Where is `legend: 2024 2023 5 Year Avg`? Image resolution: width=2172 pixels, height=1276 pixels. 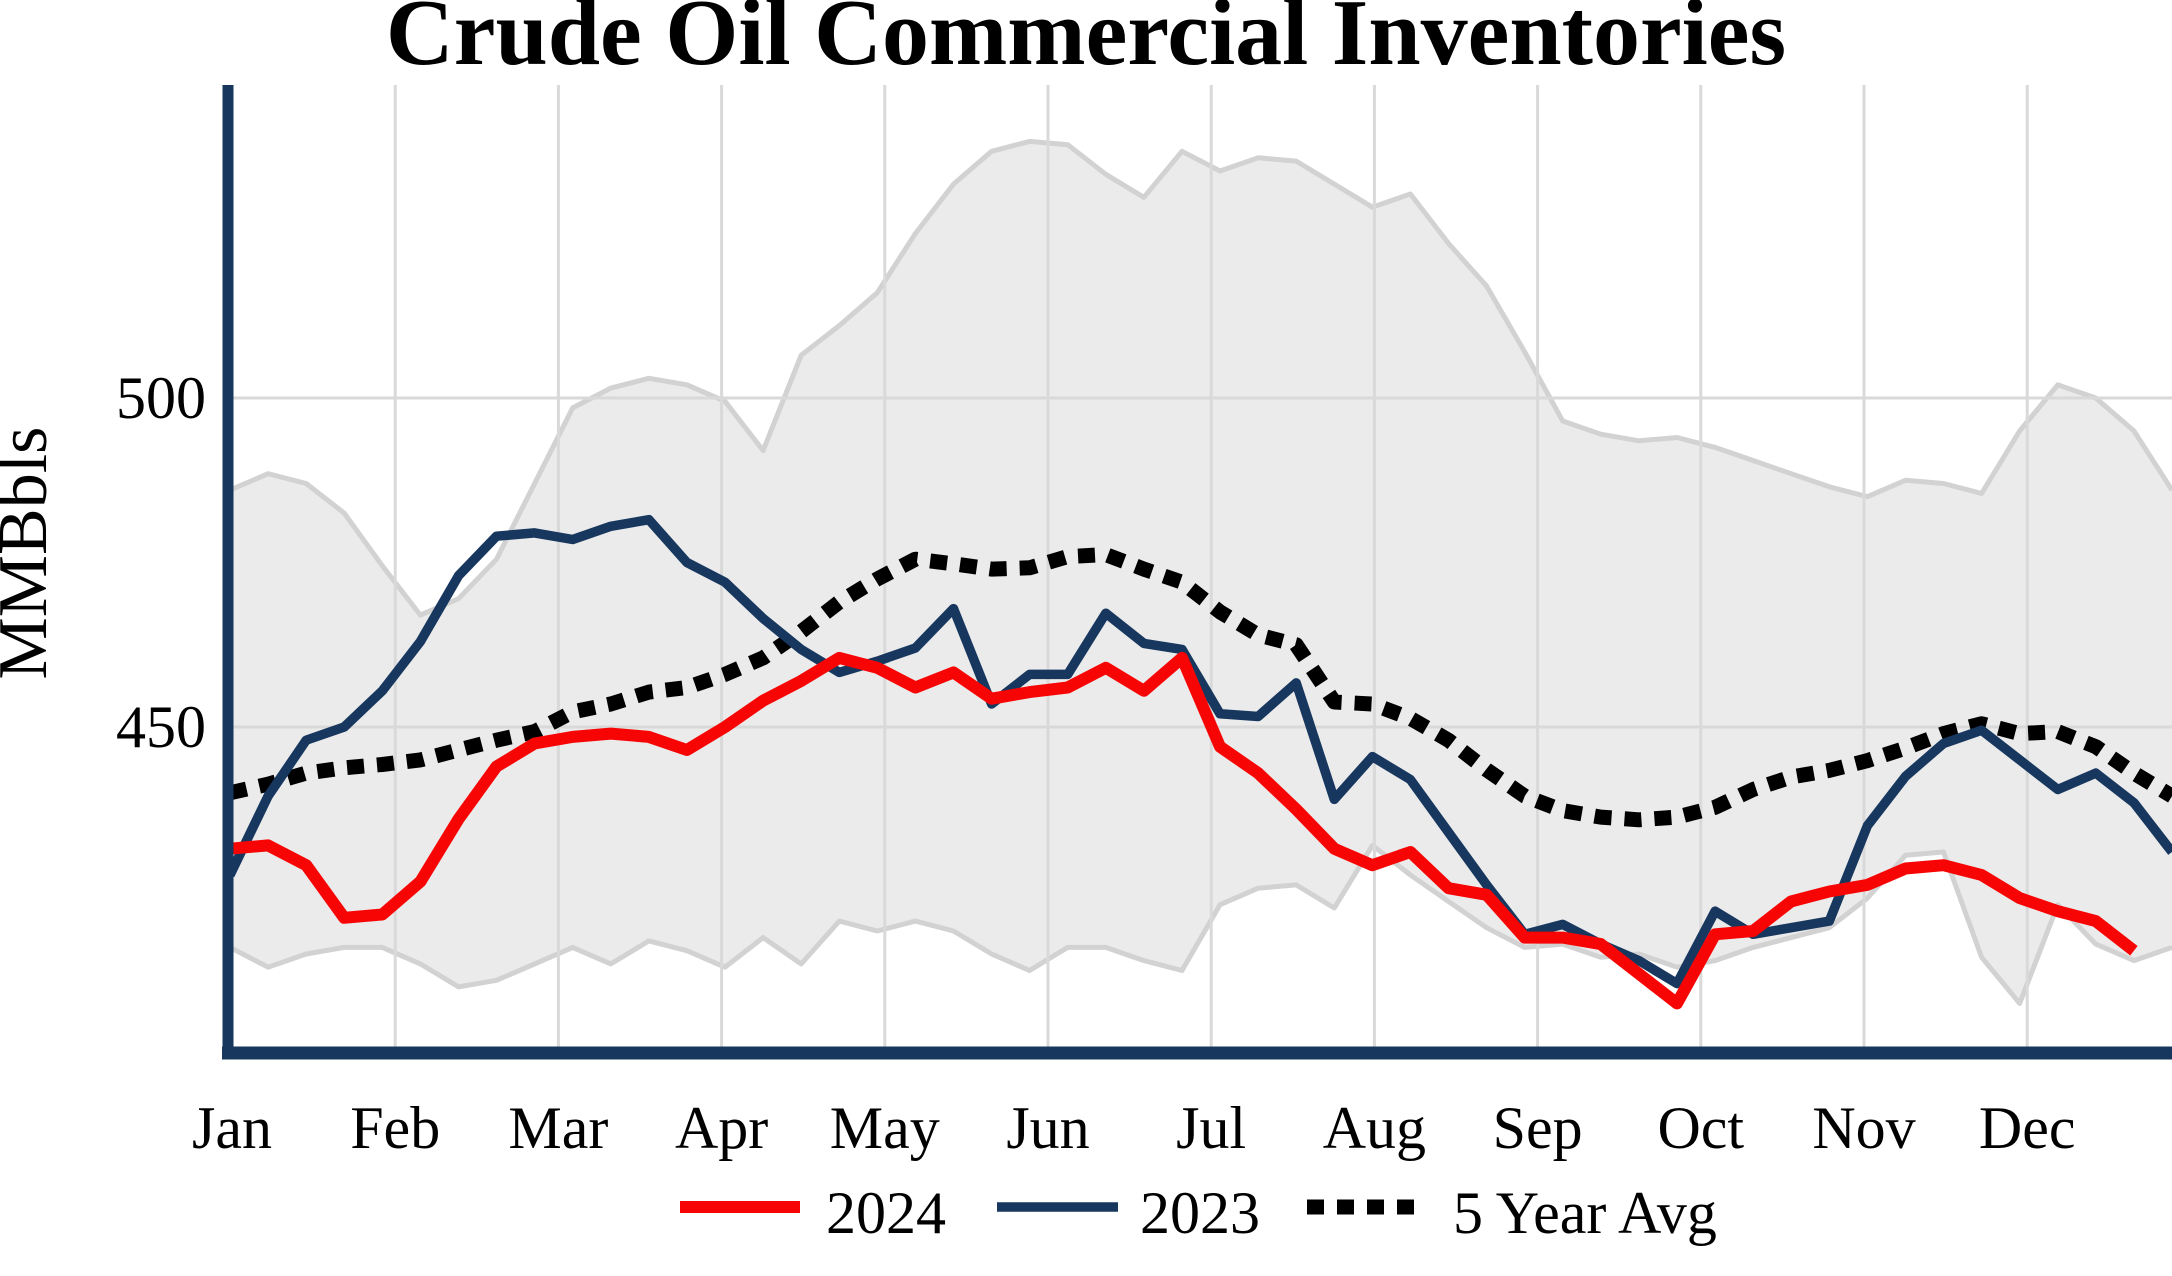 legend: 2024 2023 5 Year Avg is located at coordinates (1198, 1213).